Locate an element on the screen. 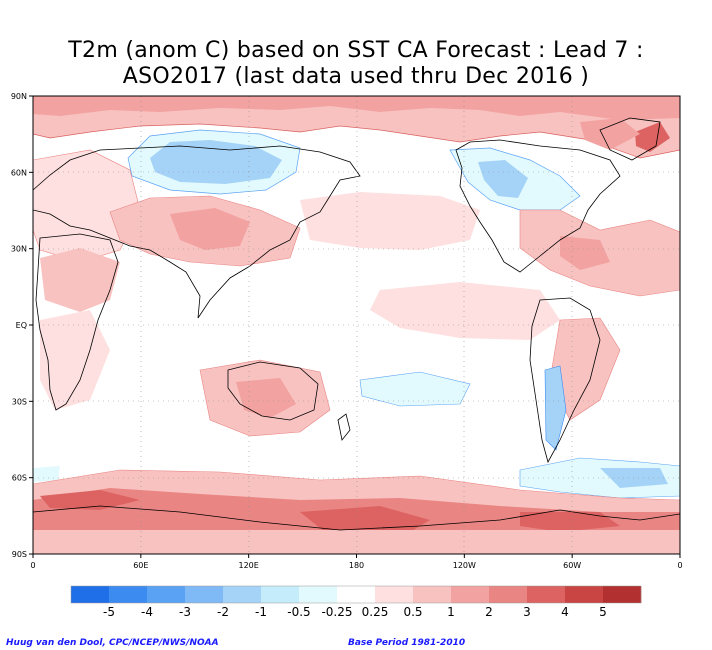 Image resolution: width=712 pixels, height=650 pixels. coastline-greenland is located at coordinates (630, 139).